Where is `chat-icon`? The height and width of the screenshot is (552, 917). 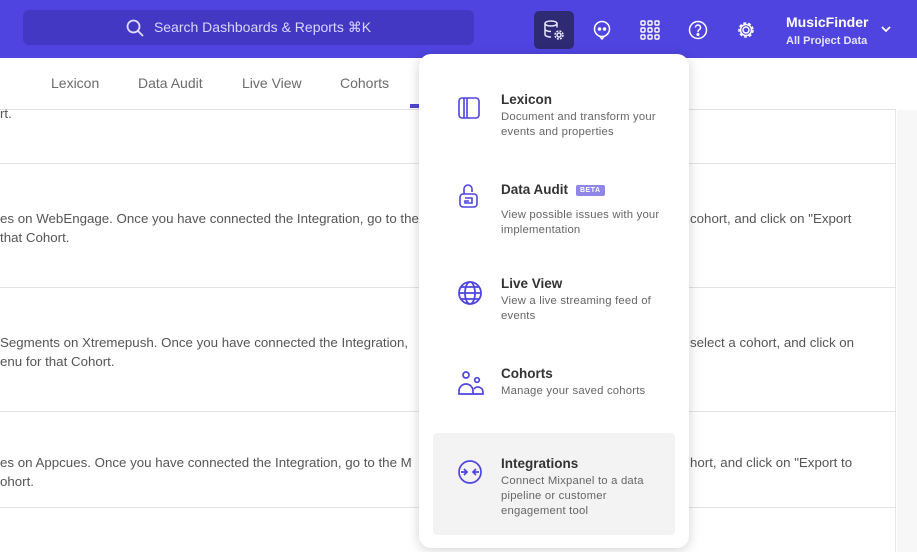
chat-icon is located at coordinates (602, 30).